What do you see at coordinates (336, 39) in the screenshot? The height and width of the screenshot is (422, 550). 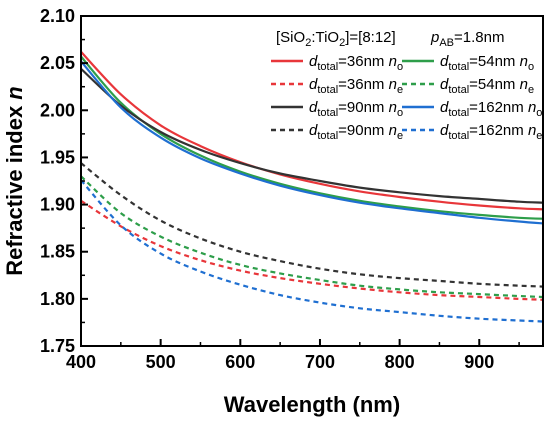 I see `composition-header: [SiO2:TiO2]=[8:12]` at bounding box center [336, 39].